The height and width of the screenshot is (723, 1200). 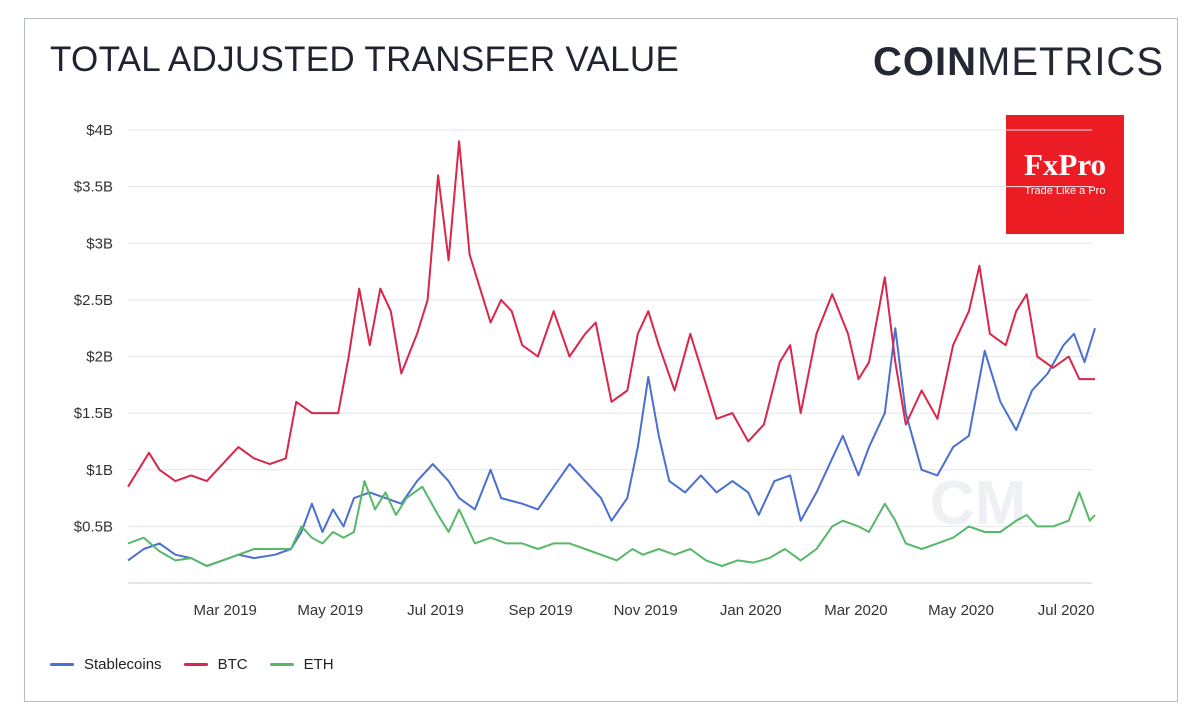 I want to click on fxpro-badge: FxPro Trade Like a Pro, so click(x=1065, y=174).